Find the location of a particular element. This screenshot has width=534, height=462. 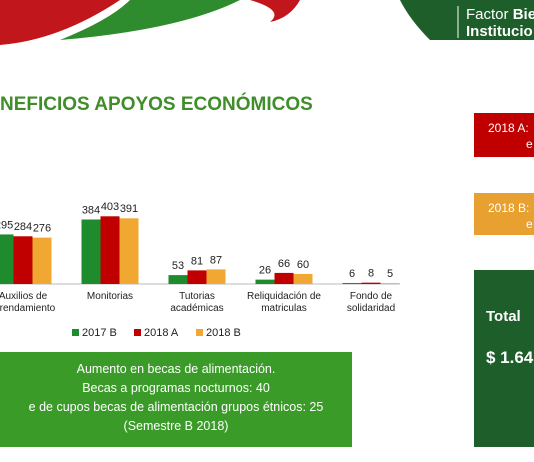

side-box-line: 2018 B: is located at coordinates (509, 208).